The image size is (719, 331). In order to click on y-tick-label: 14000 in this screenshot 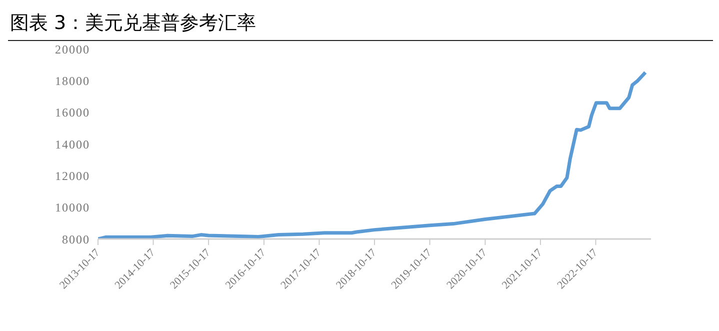, I will do `click(72, 144)`.